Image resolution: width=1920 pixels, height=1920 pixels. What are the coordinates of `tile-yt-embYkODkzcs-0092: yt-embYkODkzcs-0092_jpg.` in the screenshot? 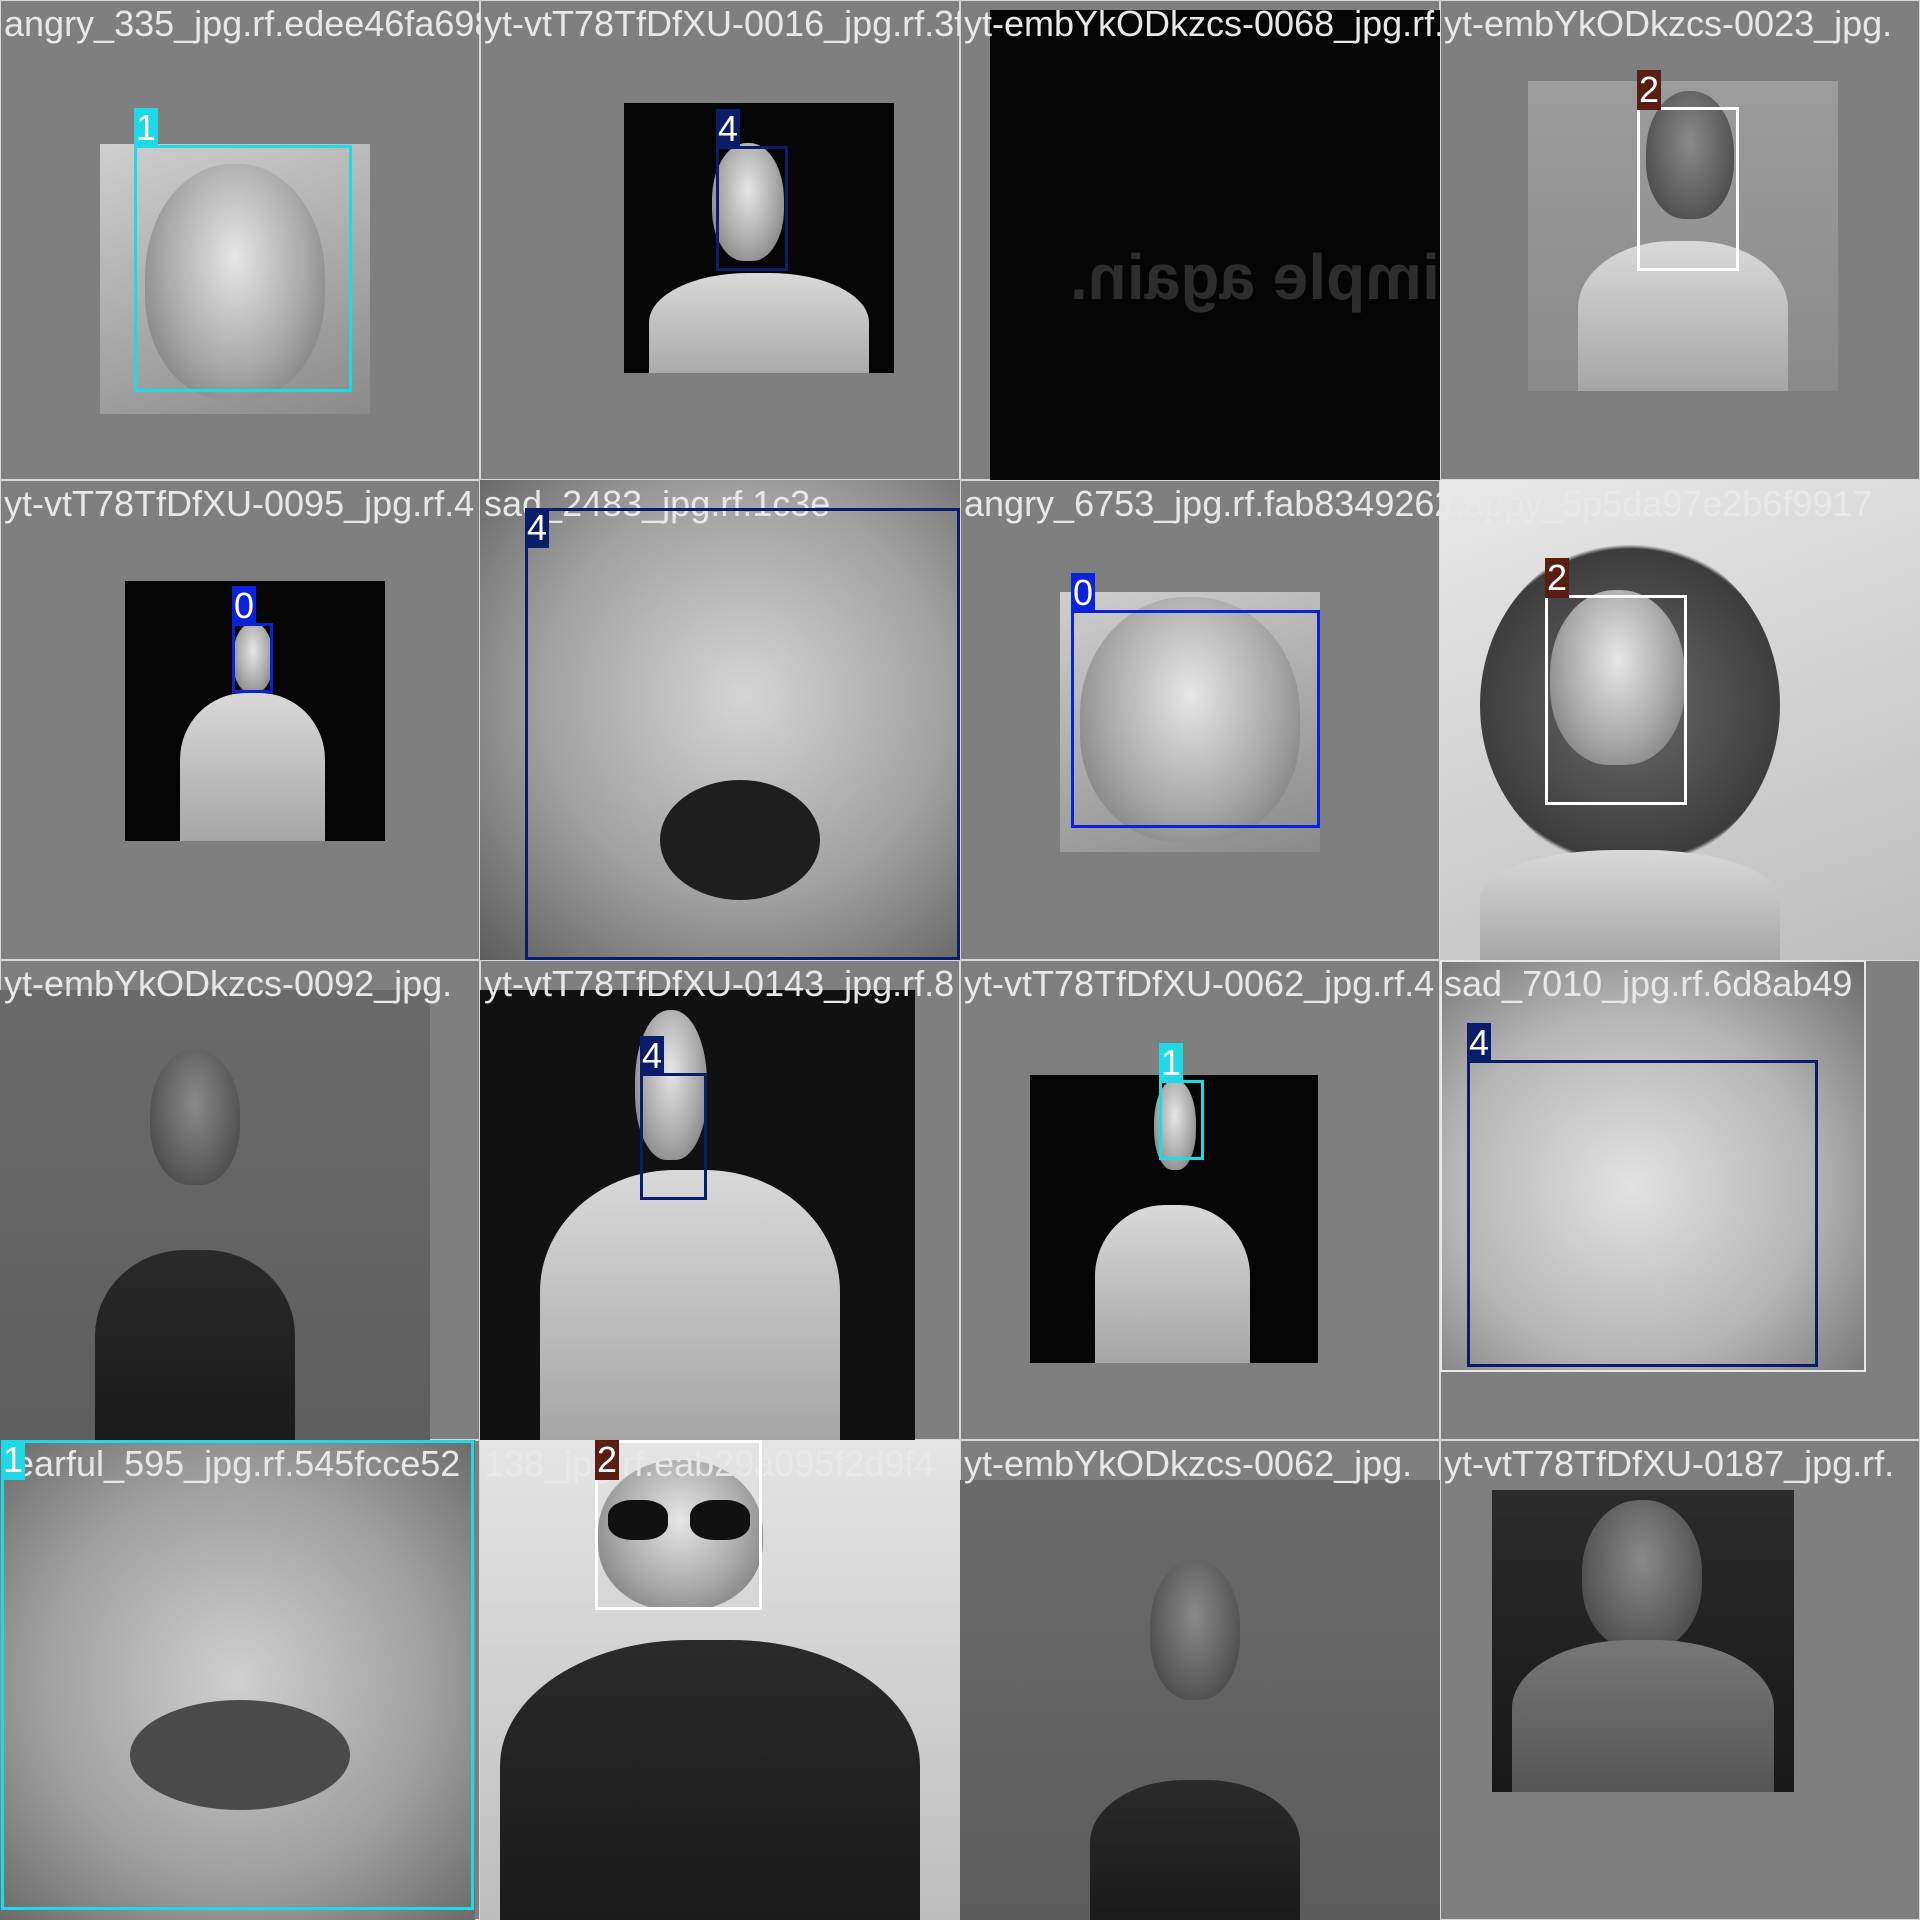 It's located at (240, 1200).